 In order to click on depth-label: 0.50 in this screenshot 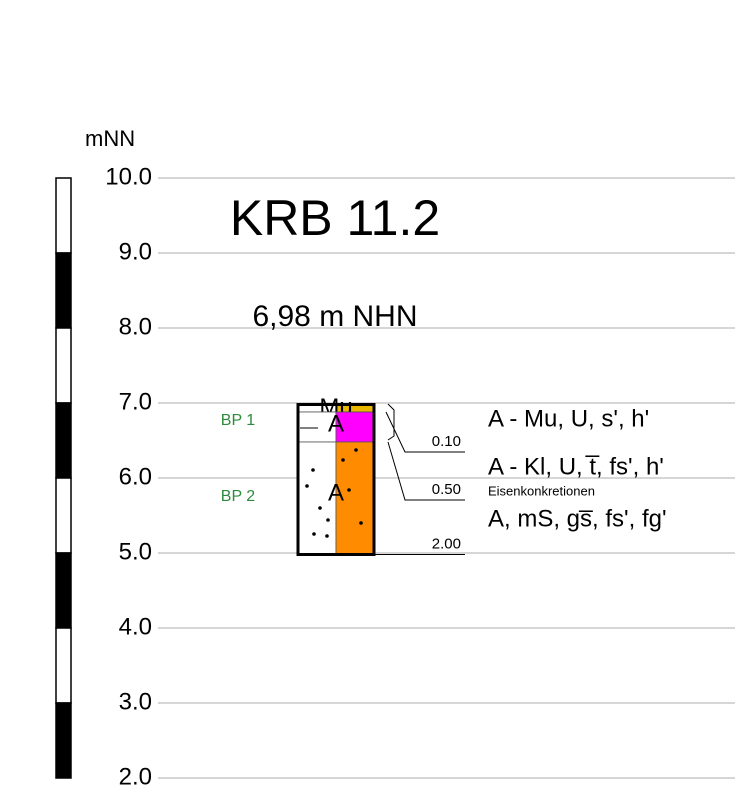, I will do `click(446, 489)`.